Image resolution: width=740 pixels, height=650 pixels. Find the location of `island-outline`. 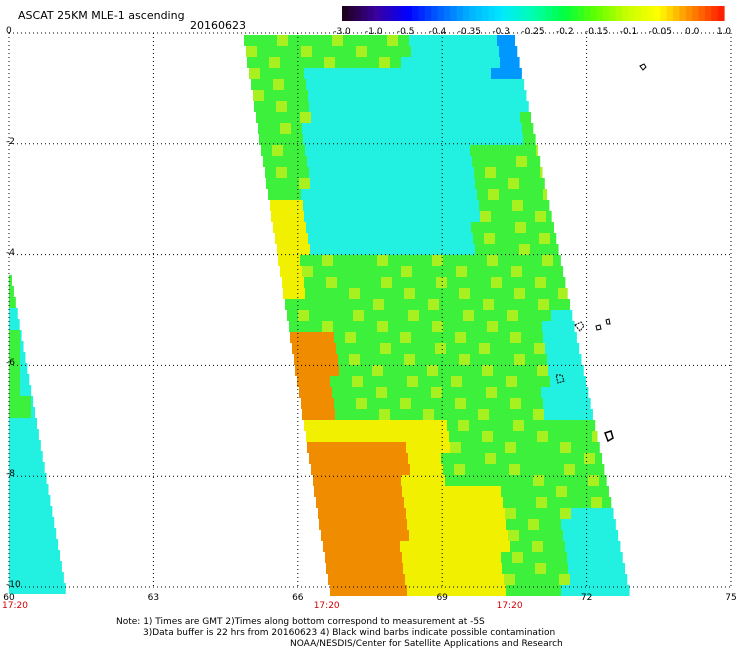

island-outline is located at coordinates (608, 321).